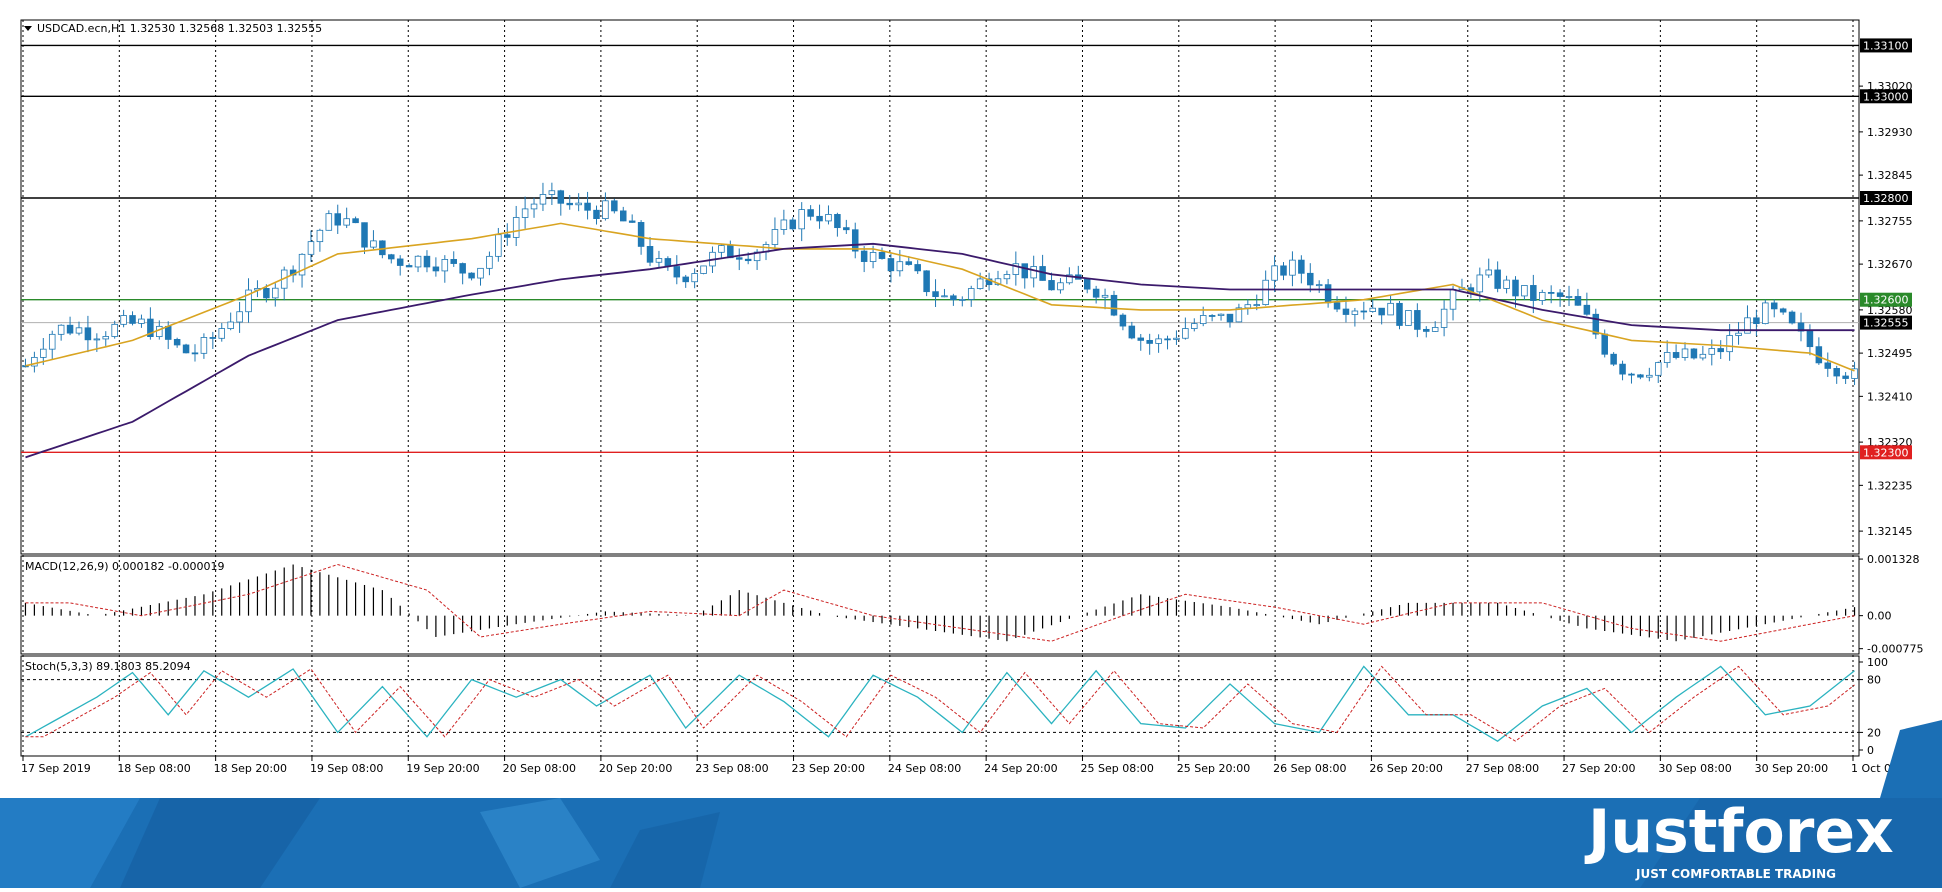 This screenshot has width=1942, height=892. What do you see at coordinates (940, 706) in the screenshot?
I see `stoch-panel-frame` at bounding box center [940, 706].